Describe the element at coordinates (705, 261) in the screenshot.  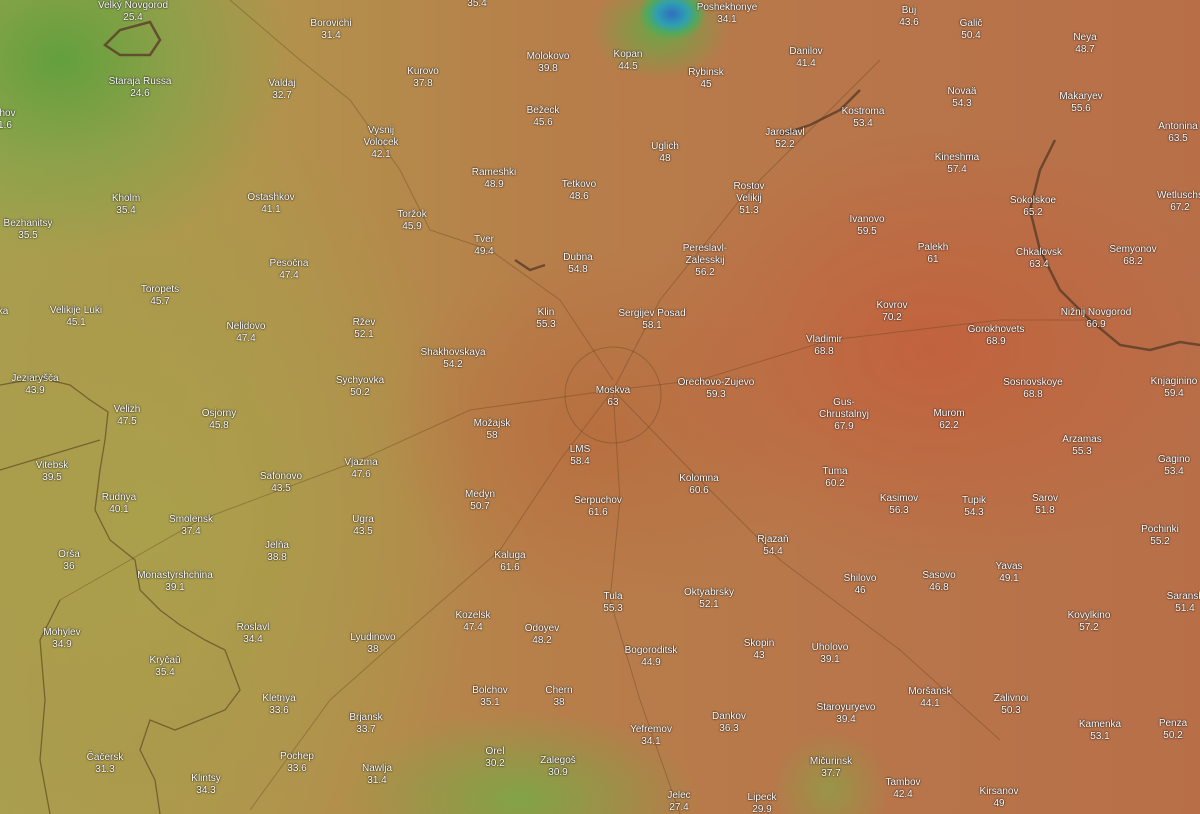
I see `city-label: Pereslavl- Zalesskij 56.2` at that location.